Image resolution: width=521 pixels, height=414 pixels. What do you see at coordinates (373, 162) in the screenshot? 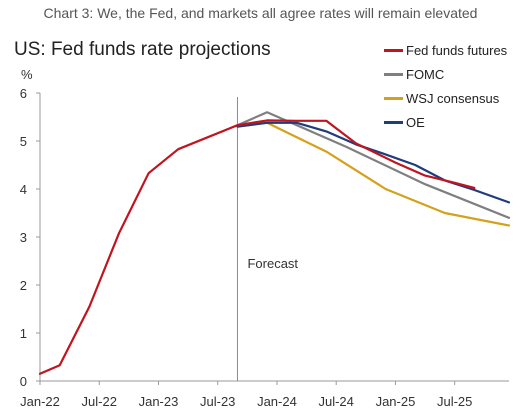
I see `series-line-oe` at bounding box center [373, 162].